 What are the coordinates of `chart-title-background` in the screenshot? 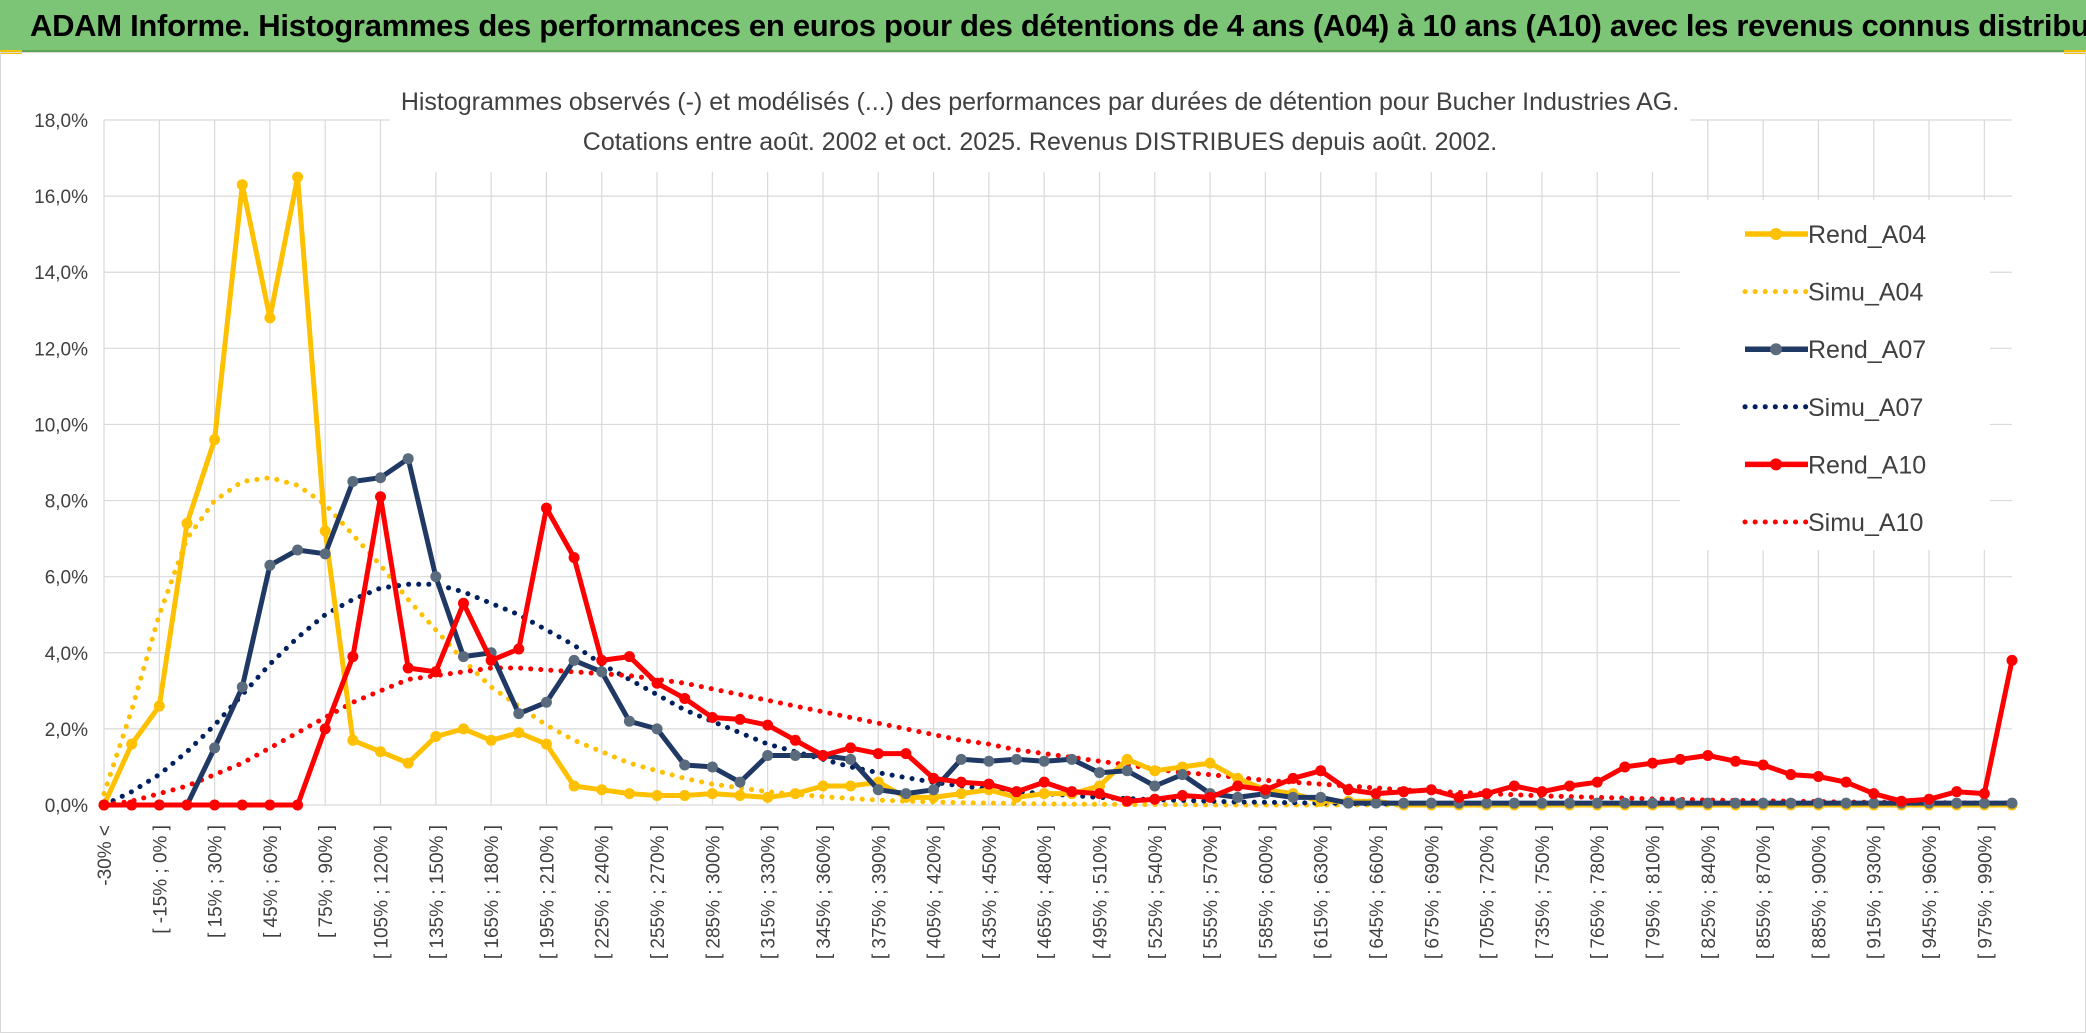 It's located at (1040, 126).